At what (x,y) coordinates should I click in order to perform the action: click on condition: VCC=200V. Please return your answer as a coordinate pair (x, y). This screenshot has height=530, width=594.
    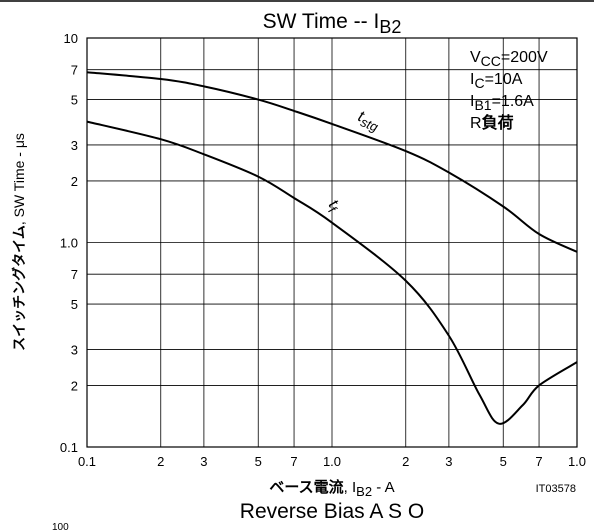
    Looking at the image, I should click on (509, 59).